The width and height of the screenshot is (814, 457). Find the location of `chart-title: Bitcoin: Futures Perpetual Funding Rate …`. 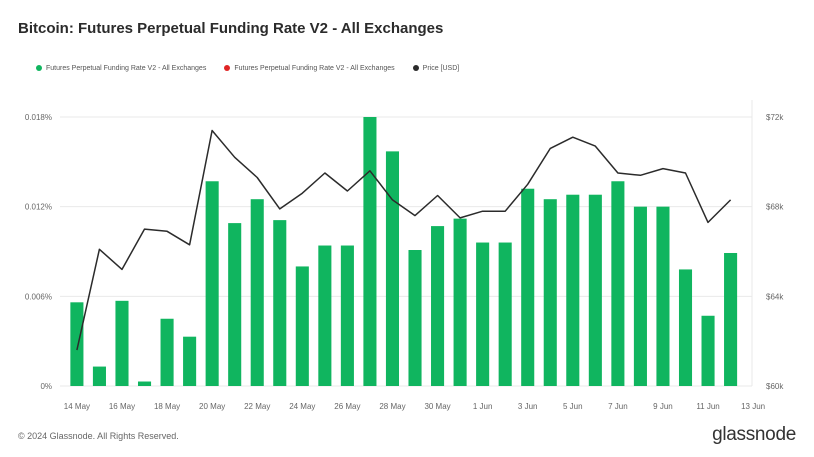

chart-title: Bitcoin: Futures Perpetual Funding Rate … is located at coordinates (231, 28).